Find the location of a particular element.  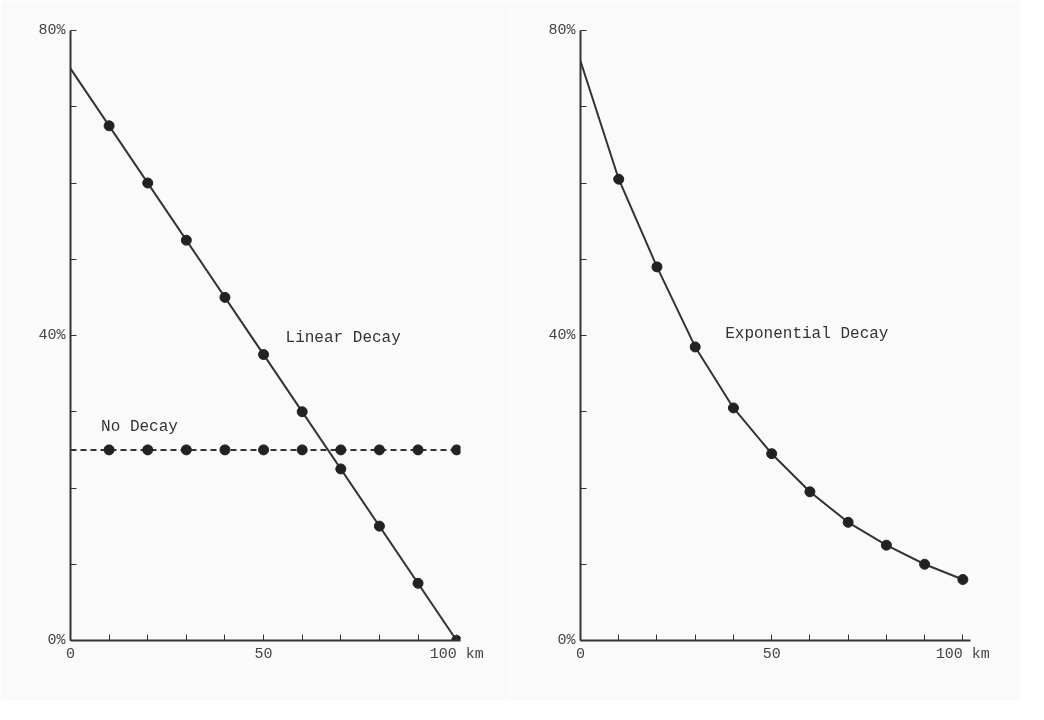

series-label: Linear Decay is located at coordinates (343, 337).